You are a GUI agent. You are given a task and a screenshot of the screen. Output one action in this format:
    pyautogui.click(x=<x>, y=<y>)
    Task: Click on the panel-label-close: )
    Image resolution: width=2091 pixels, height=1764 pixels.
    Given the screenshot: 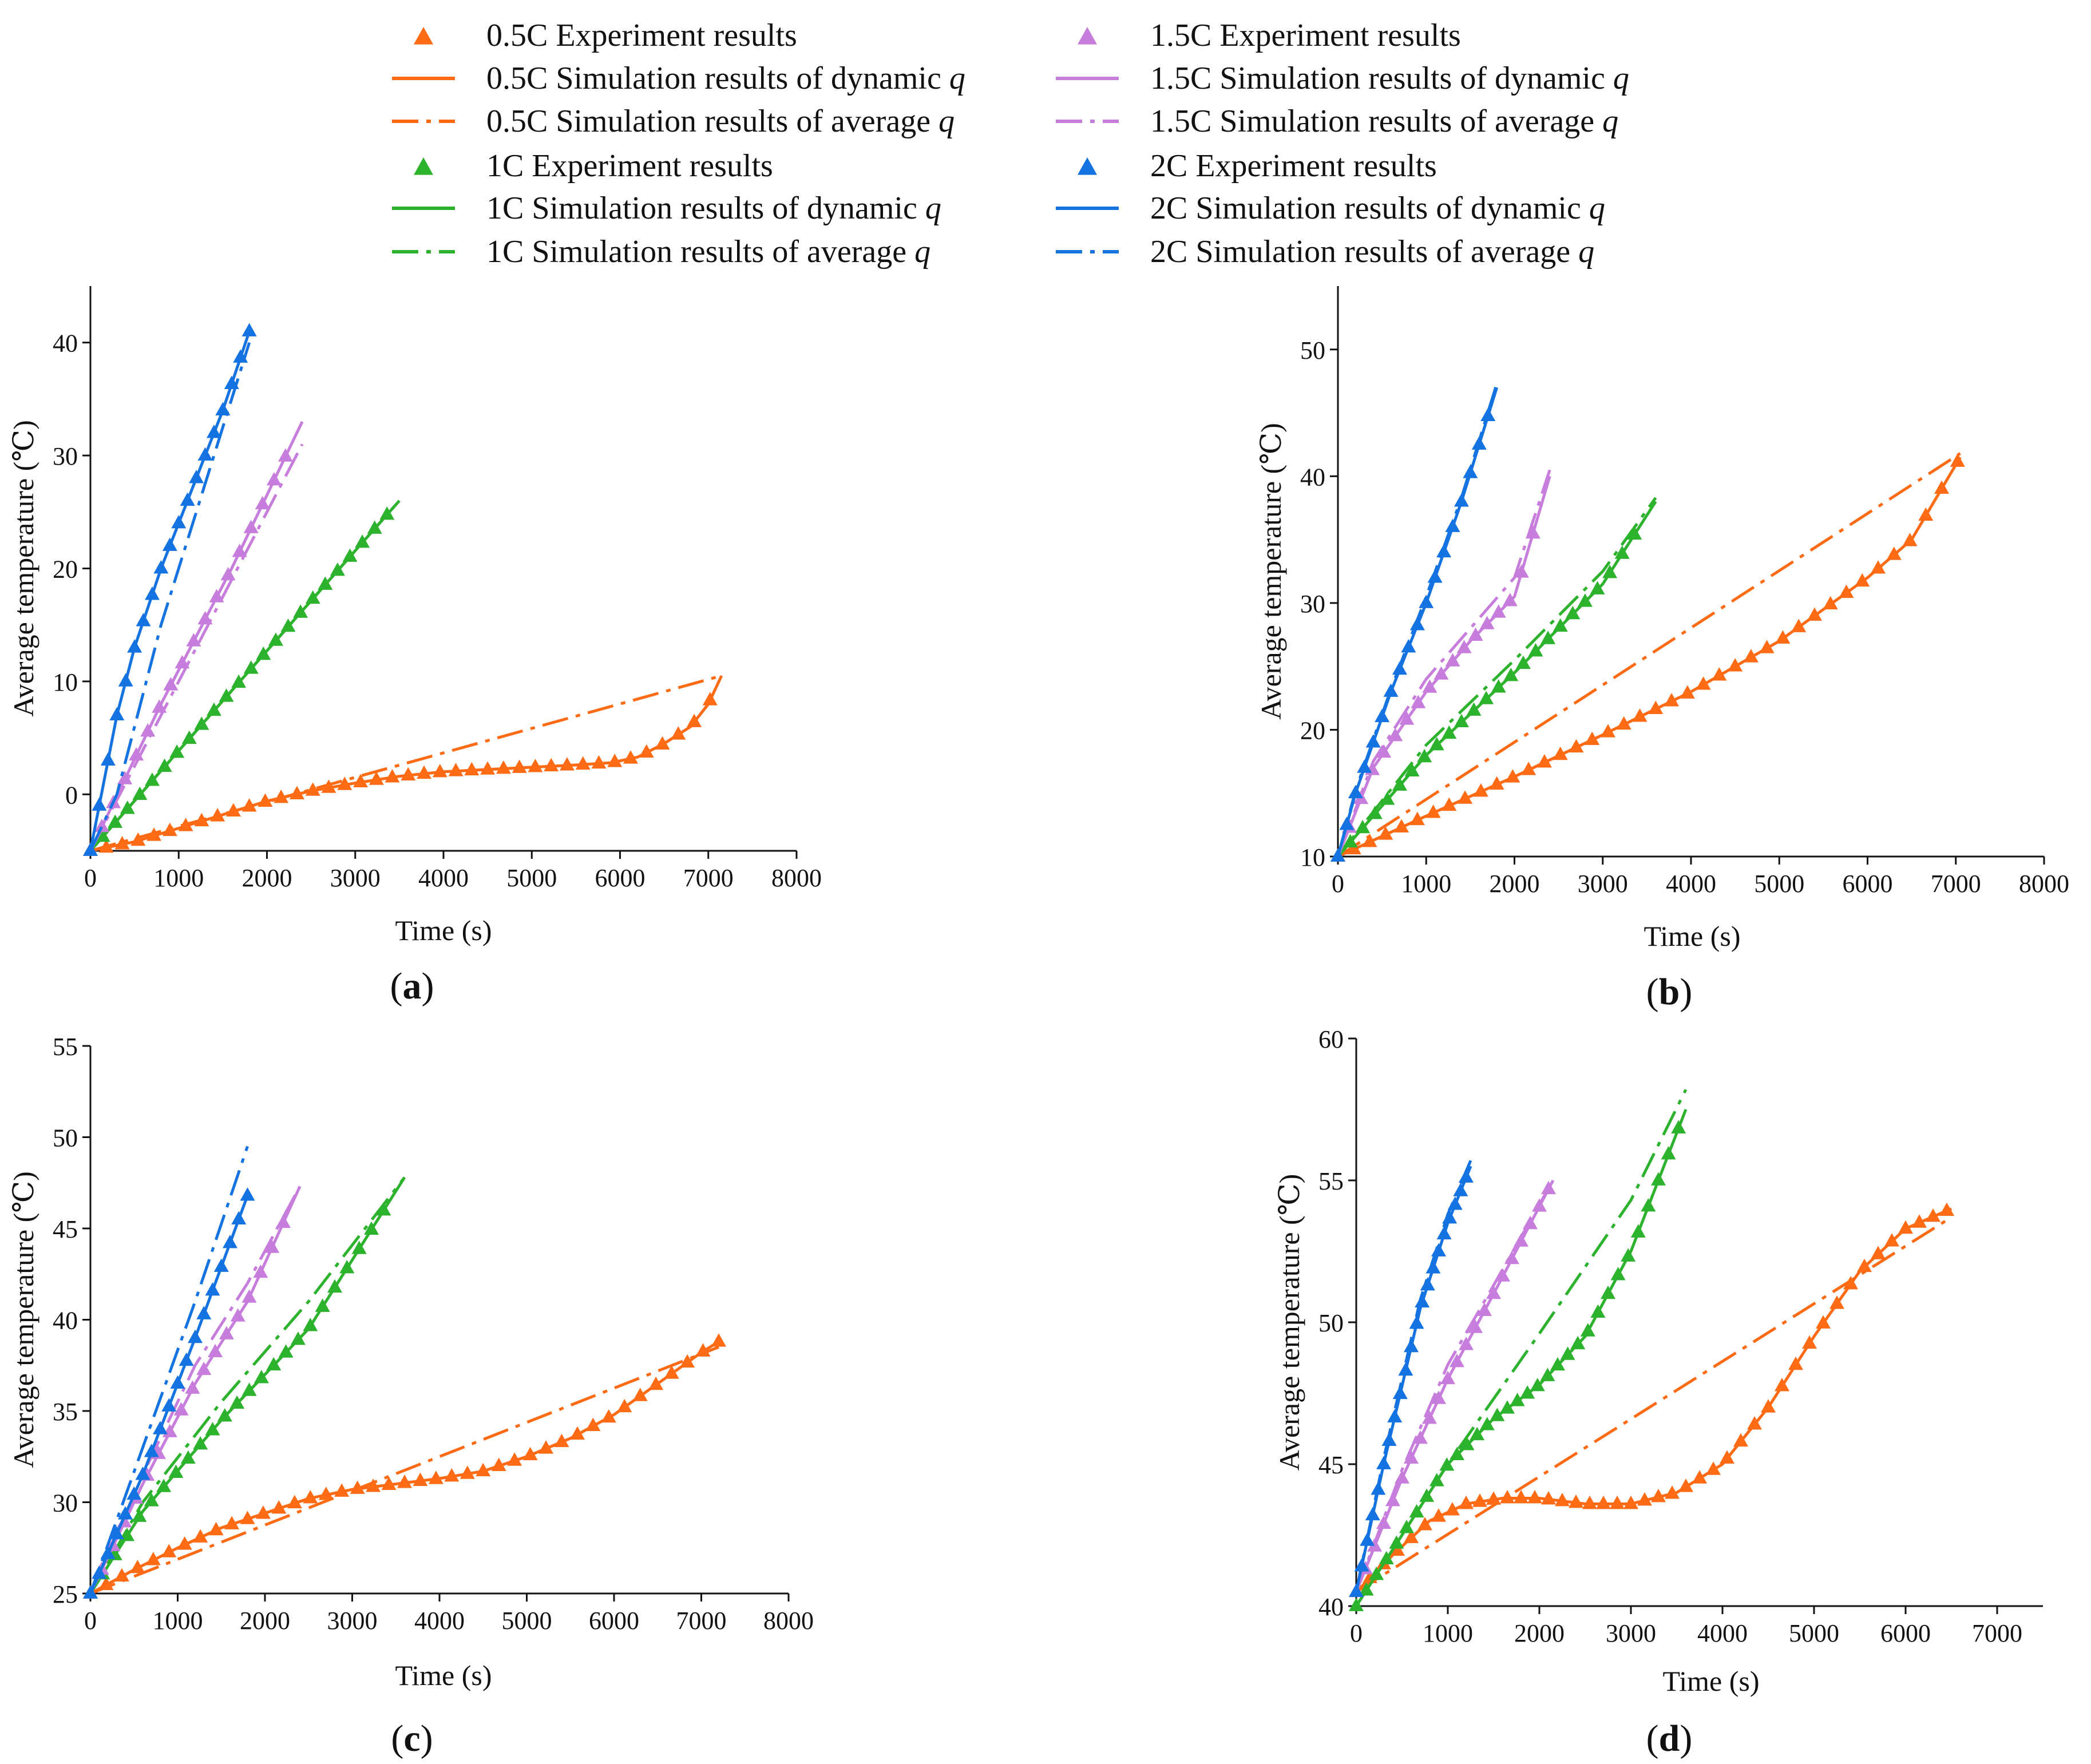 What is the action you would take?
    pyautogui.click(x=1686, y=992)
    